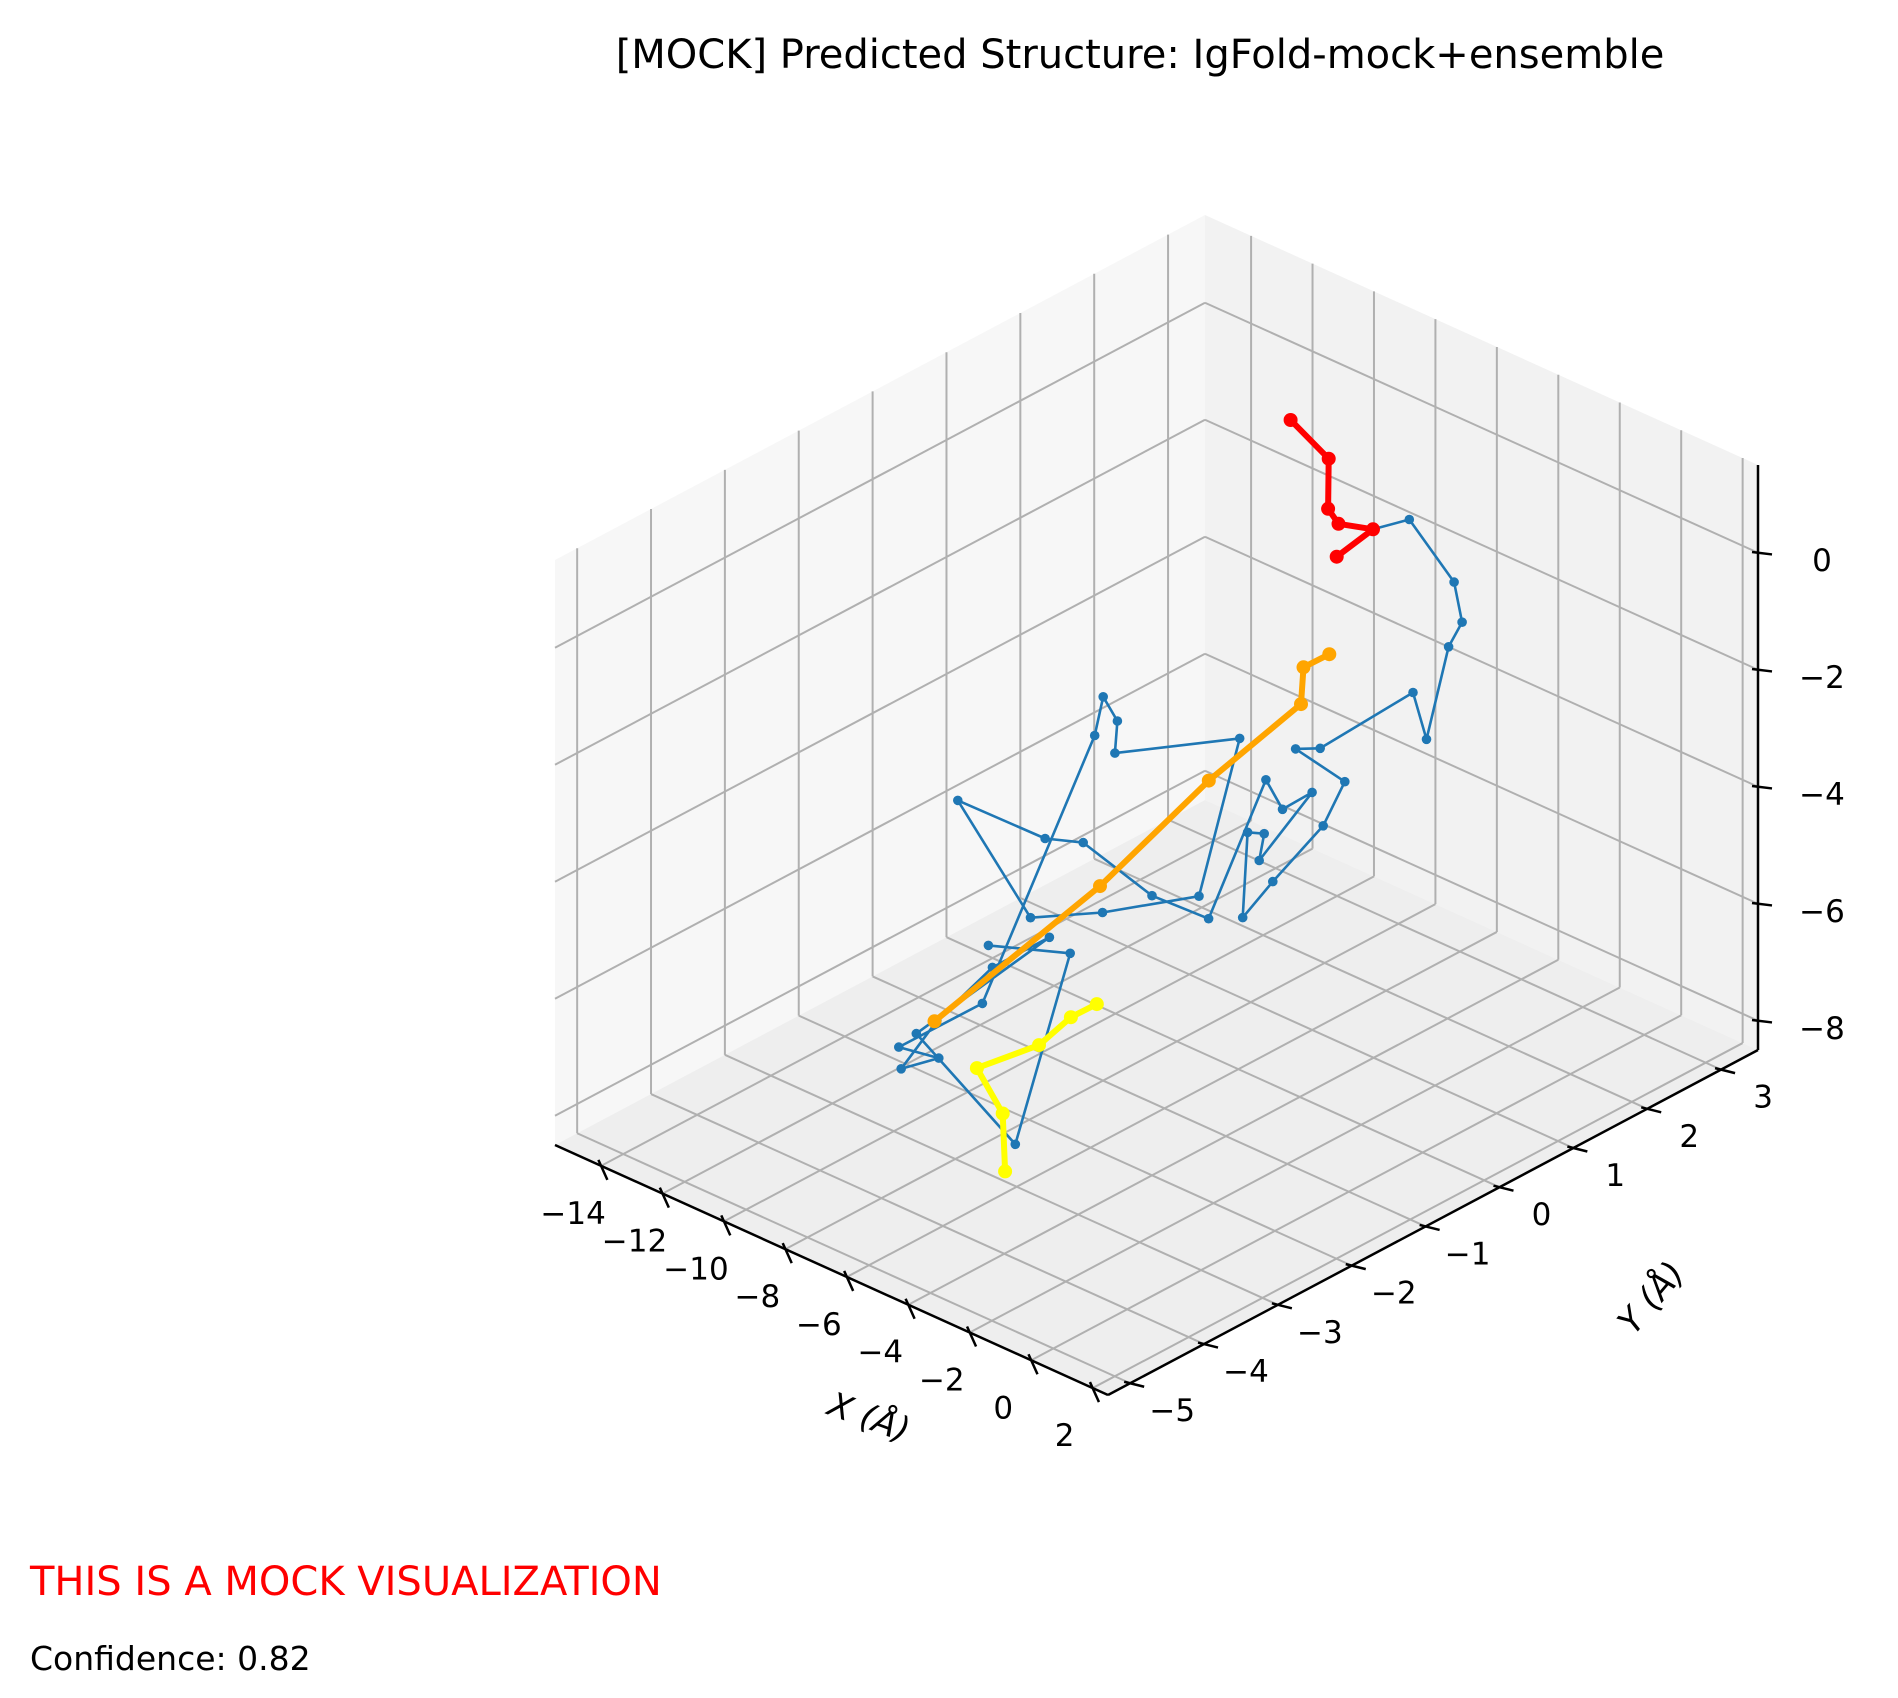 Image resolution: width=1898 pixels, height=1698 pixels. I want to click on z-tick-label: −4, so click(1822, 795).